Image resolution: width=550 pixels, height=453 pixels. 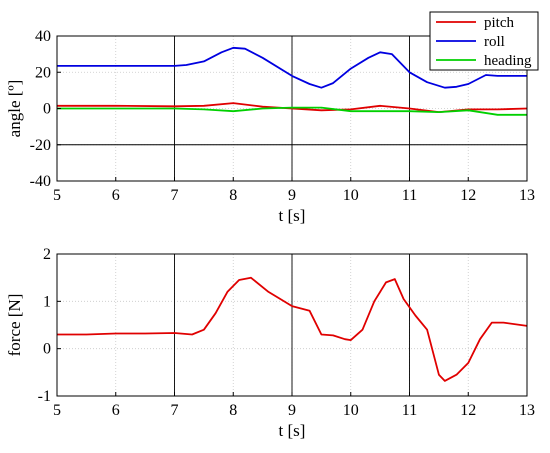 I want to click on angle-x-tick-label: 8, so click(x=233, y=195).